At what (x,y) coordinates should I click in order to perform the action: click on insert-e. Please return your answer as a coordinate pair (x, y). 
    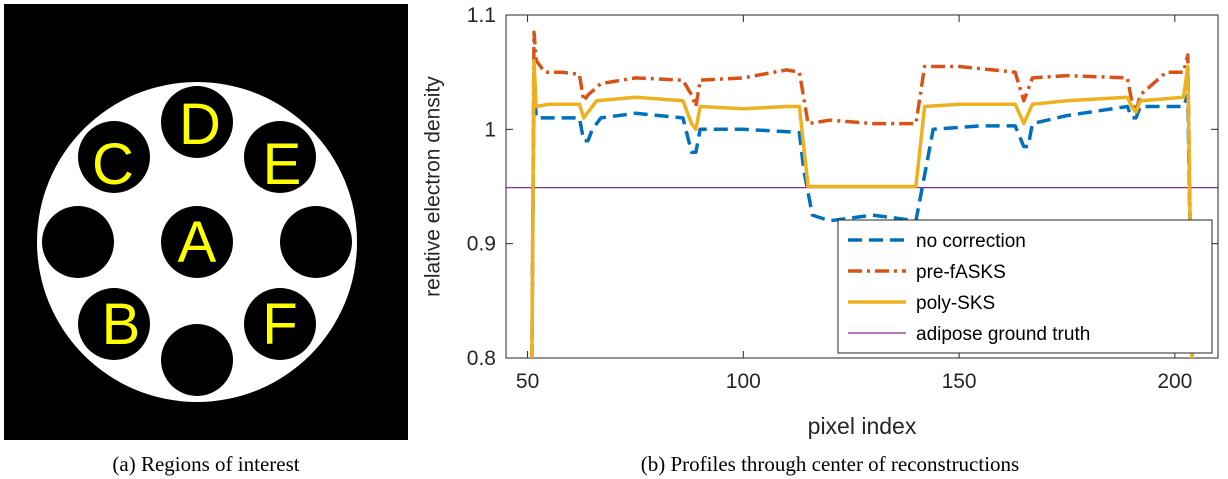
    Looking at the image, I should click on (280, 157).